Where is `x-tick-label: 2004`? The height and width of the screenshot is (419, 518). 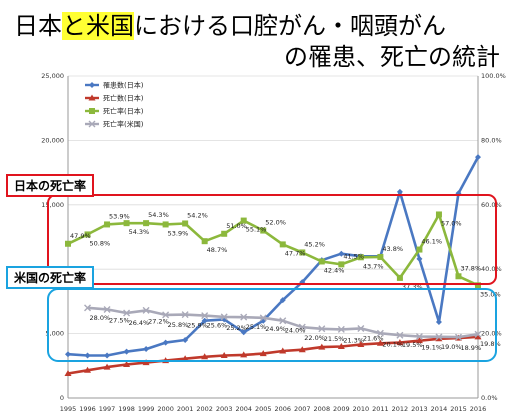 x-tick-label: 2004 is located at coordinates (243, 409).